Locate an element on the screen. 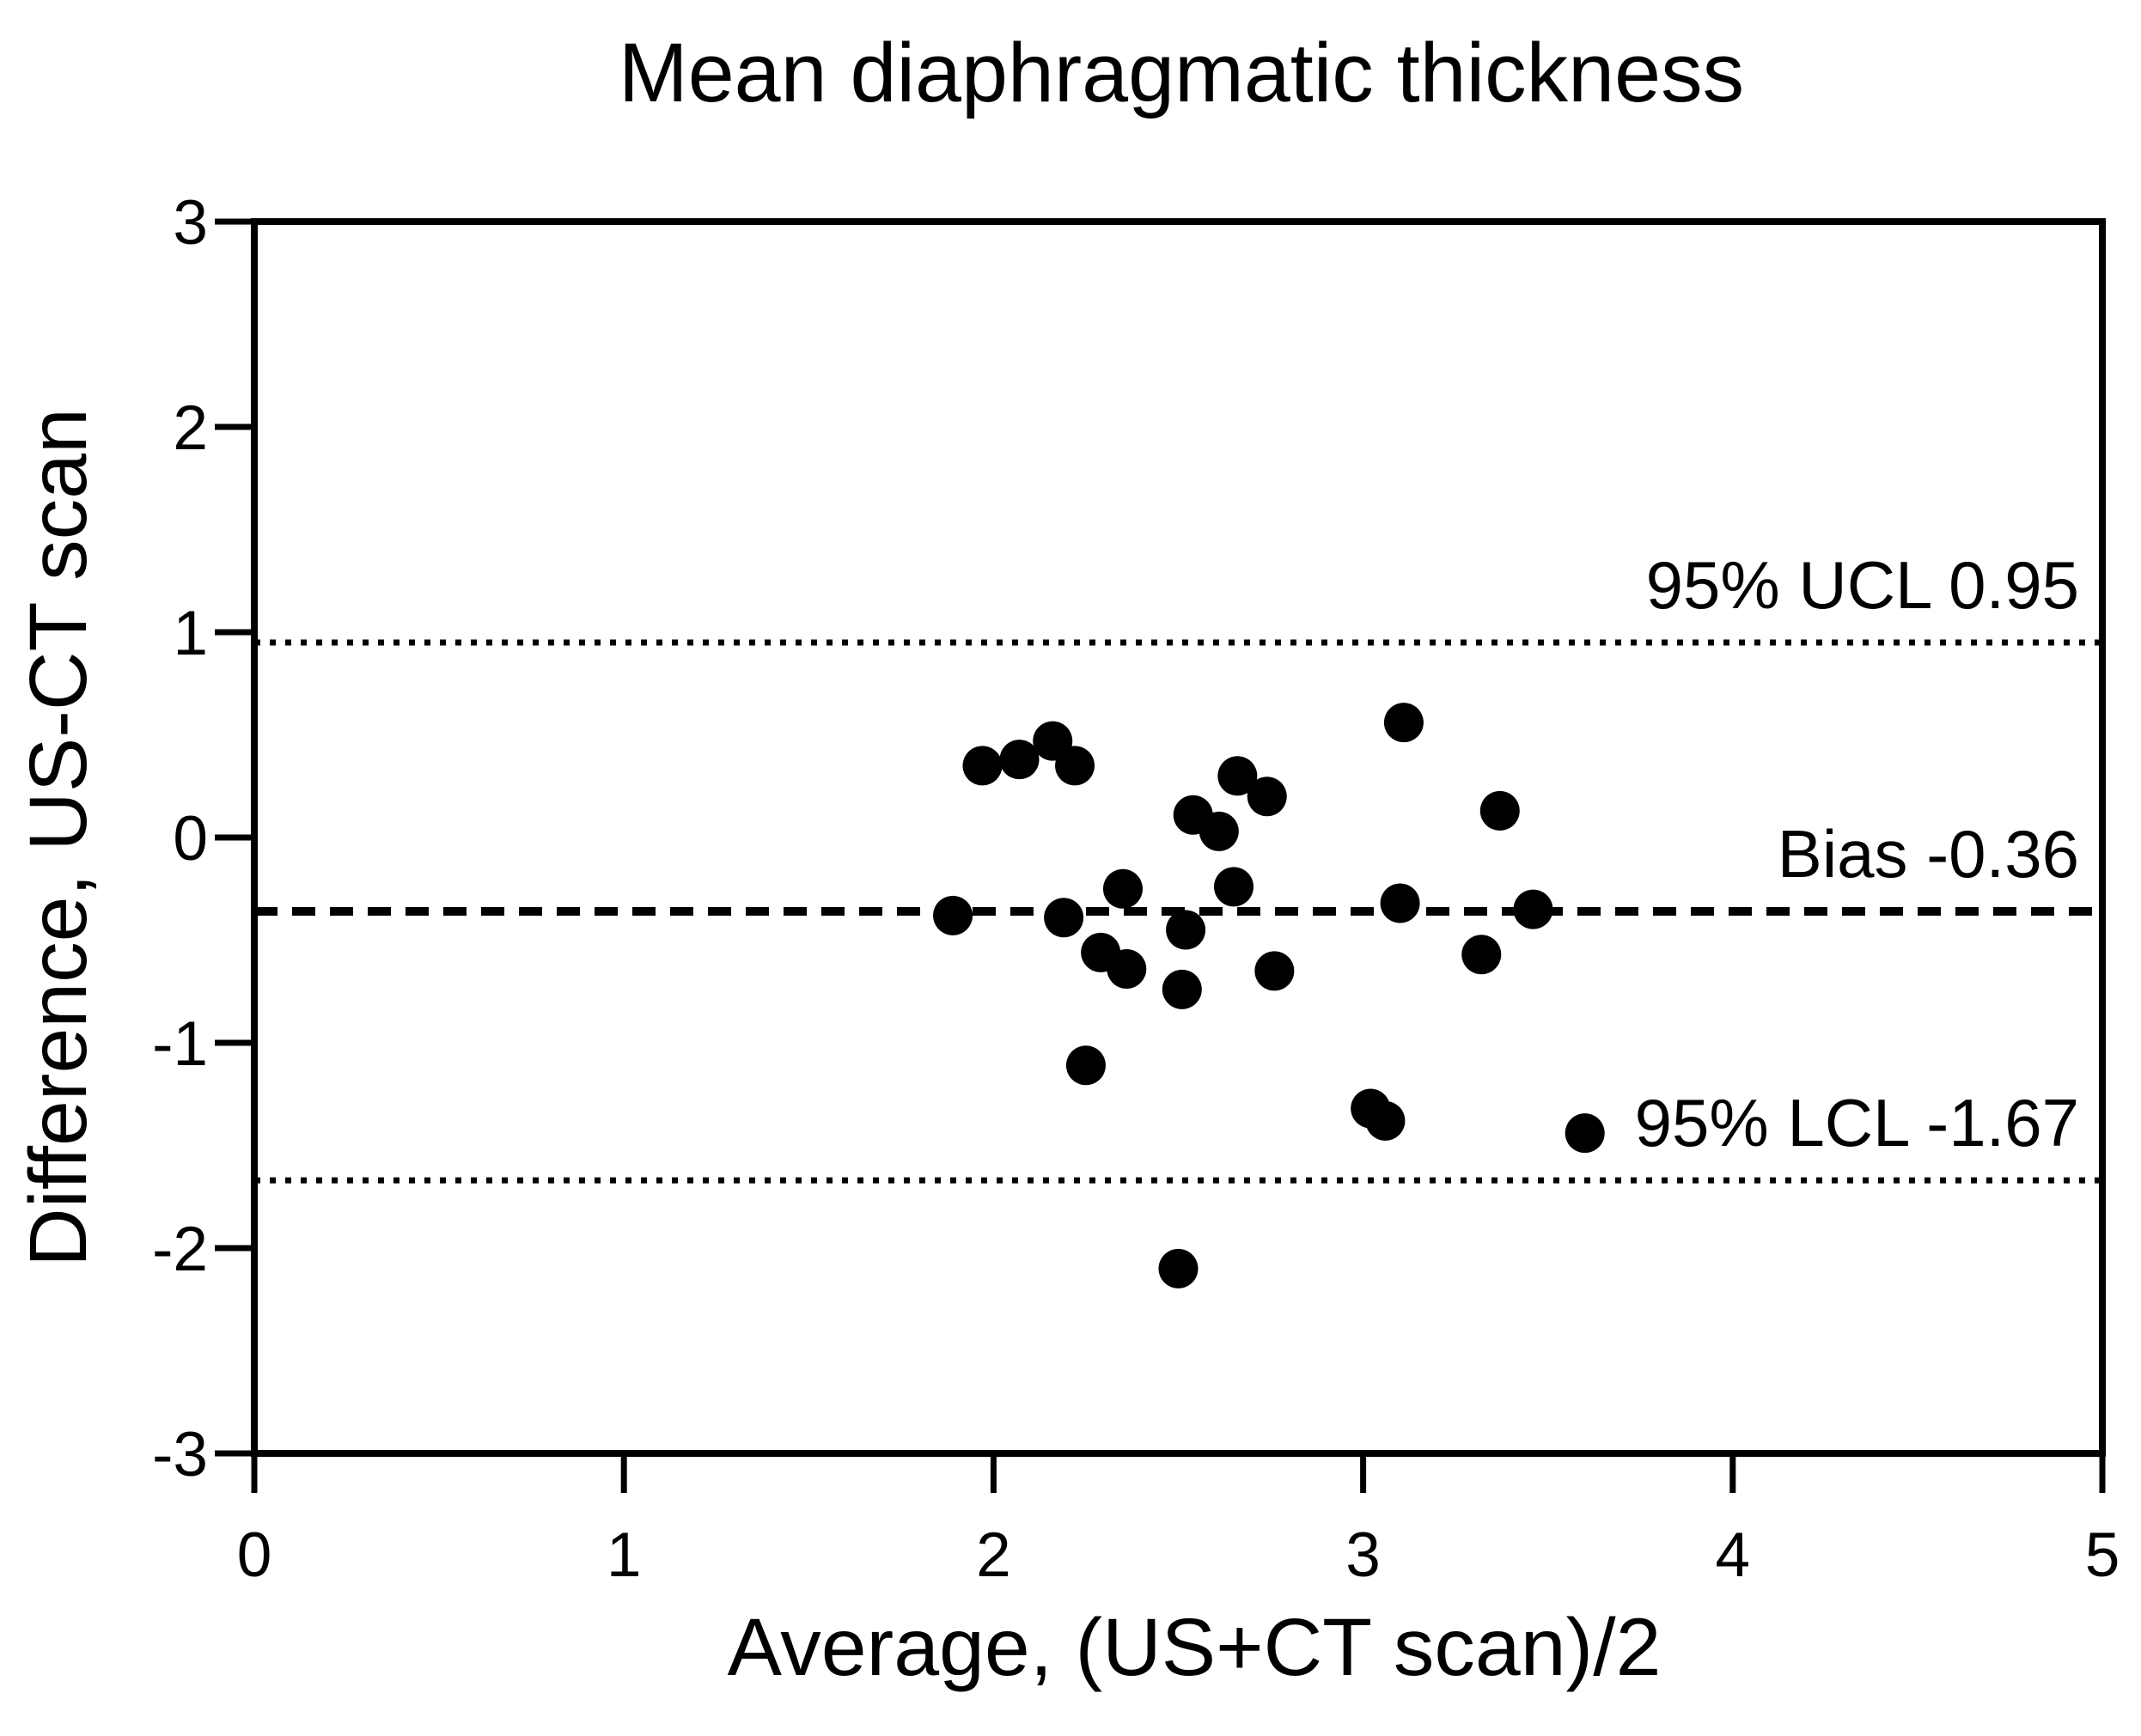 The height and width of the screenshot is (1736, 2141). y-axis-title: Difference, US-CT scan is located at coordinates (58, 837).